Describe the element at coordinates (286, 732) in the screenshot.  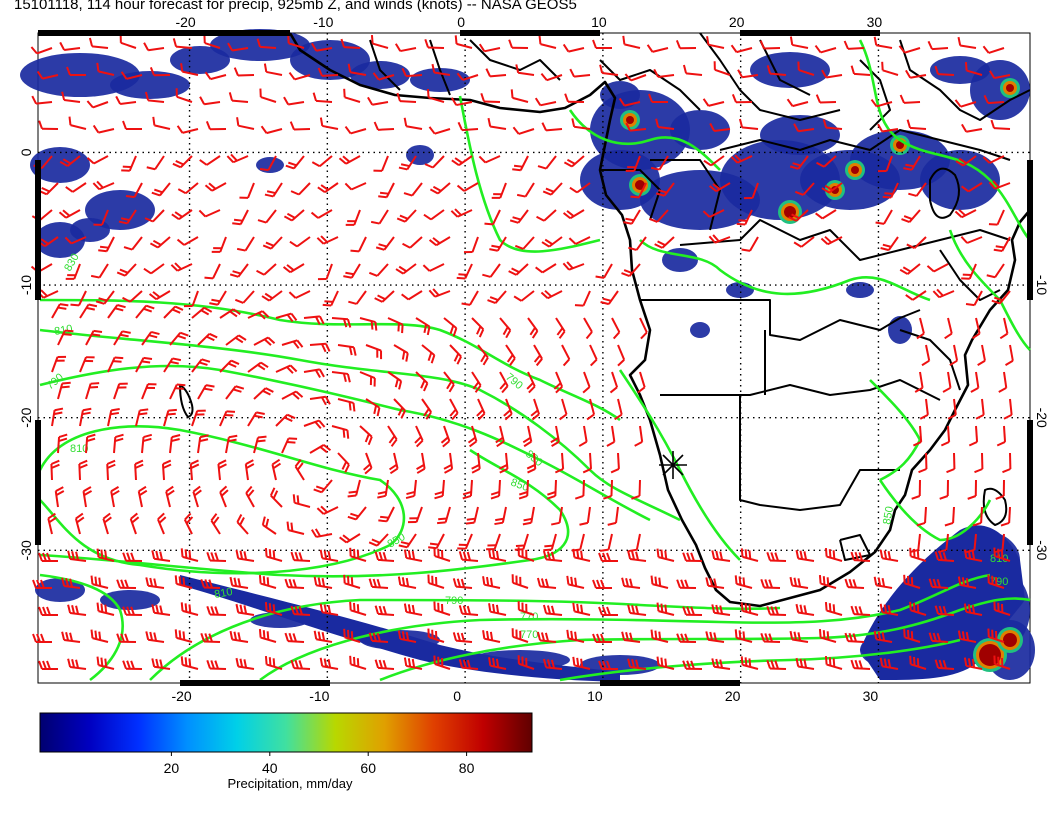
I see `colorbar` at that location.